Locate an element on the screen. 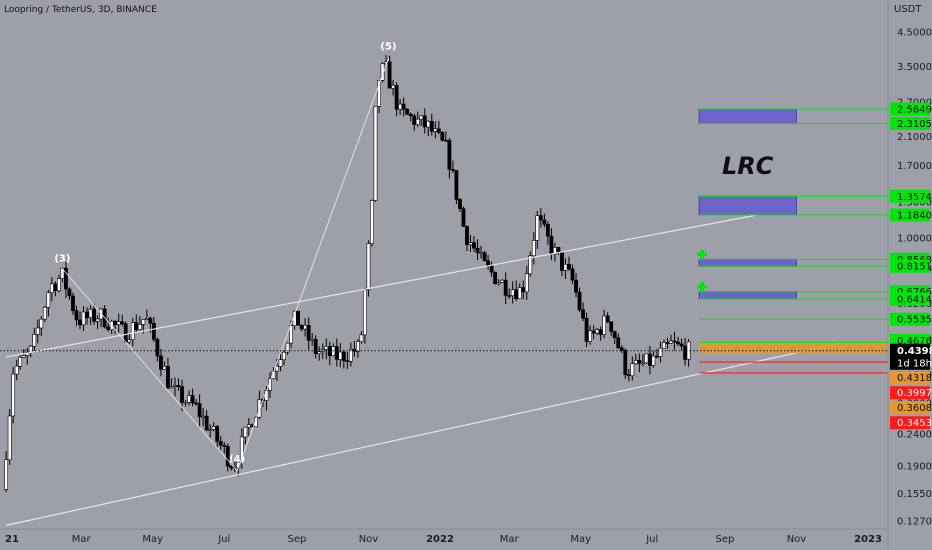 The width and height of the screenshot is (932, 550). current-price-bg is located at coordinates (910, 356).